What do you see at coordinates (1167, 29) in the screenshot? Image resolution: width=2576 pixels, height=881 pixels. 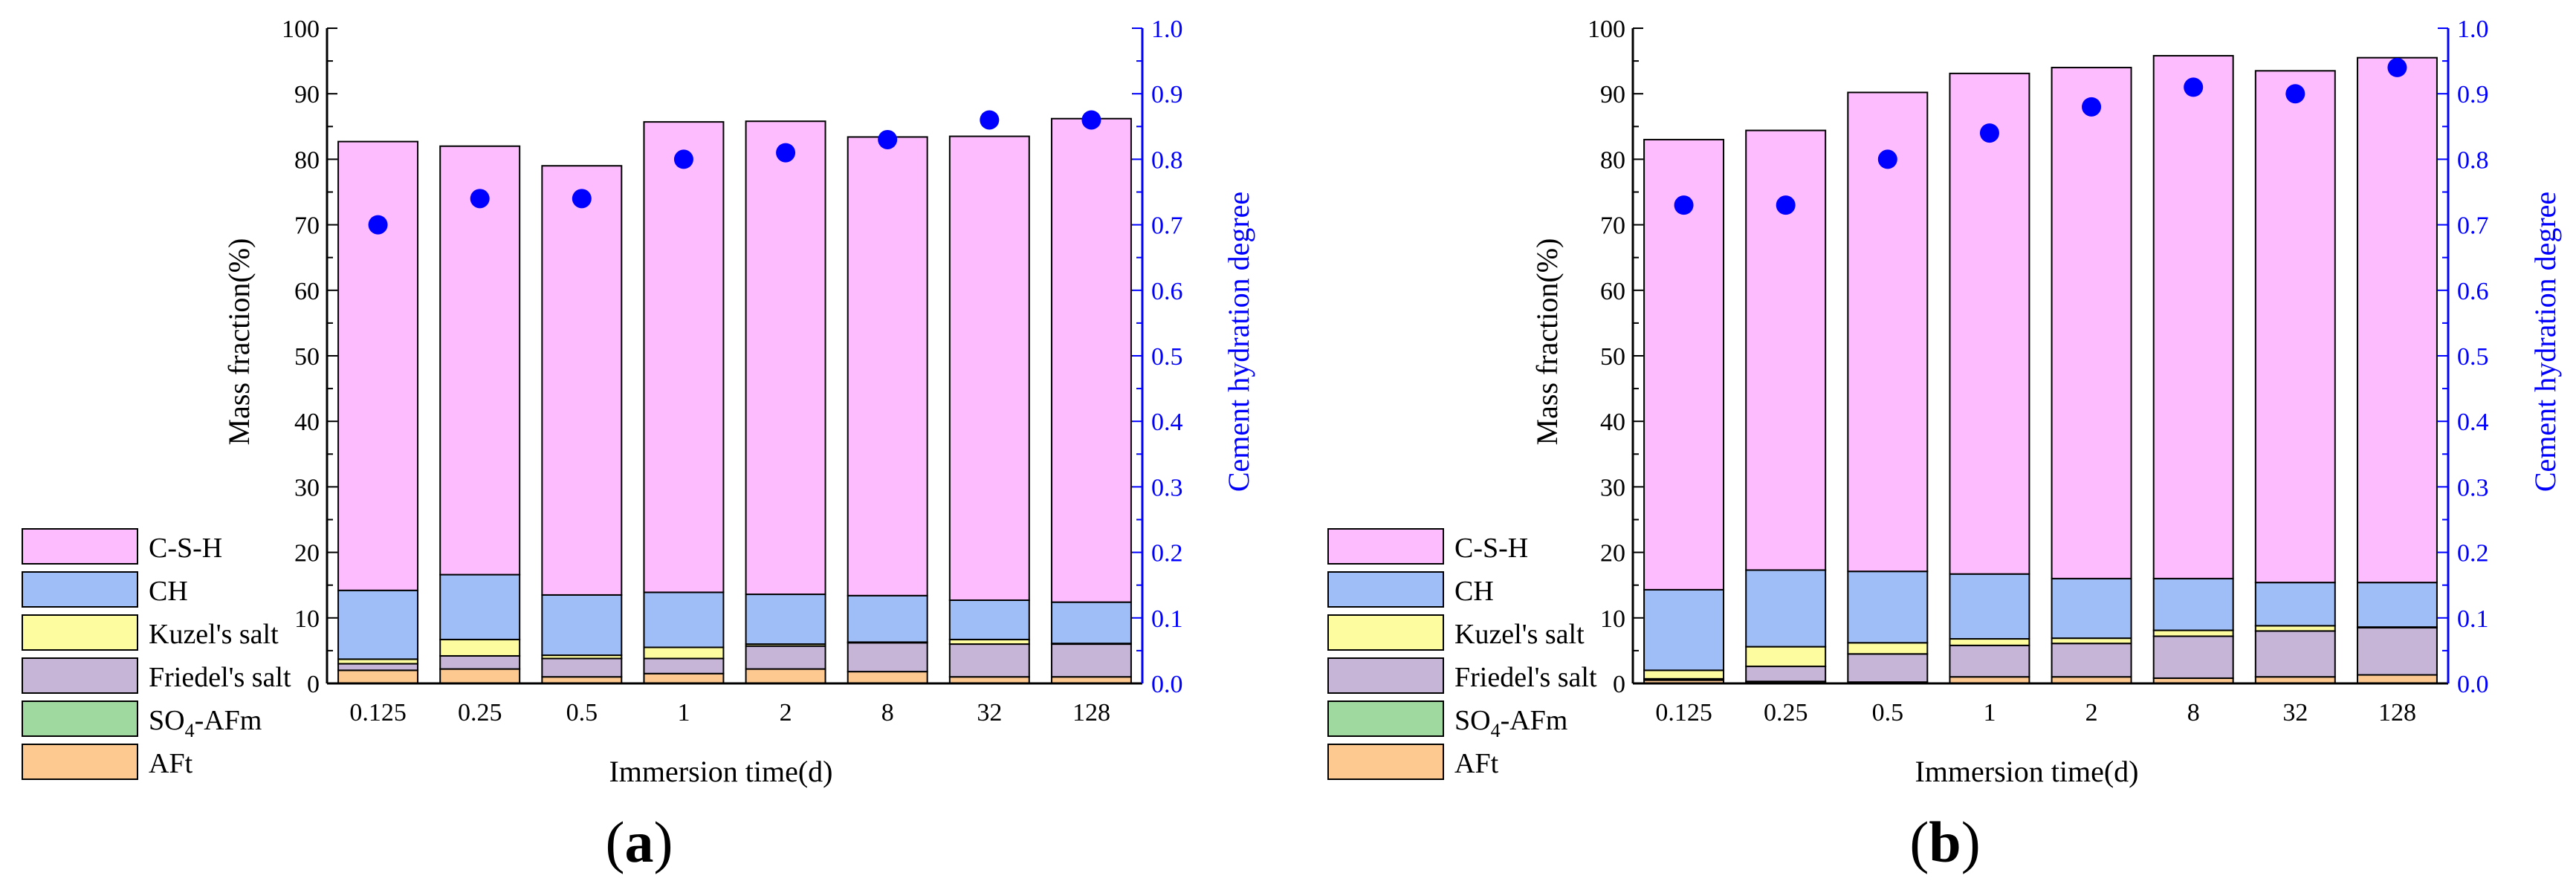 I see `panel-a-y2-tick-label: 1.0` at bounding box center [1167, 29].